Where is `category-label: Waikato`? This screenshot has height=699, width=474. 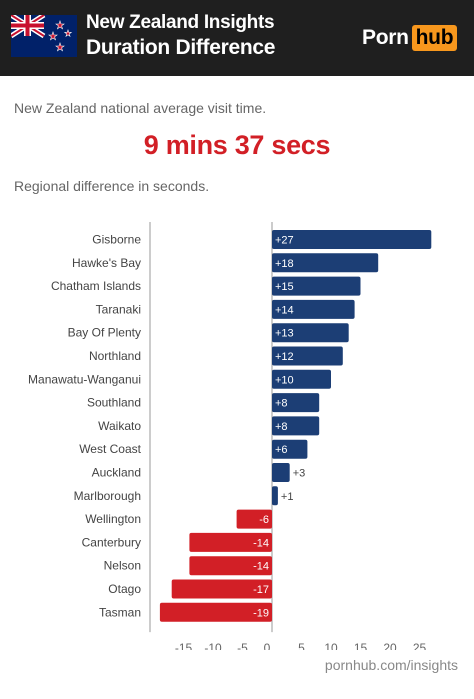
category-label: Waikato is located at coordinates (119, 426).